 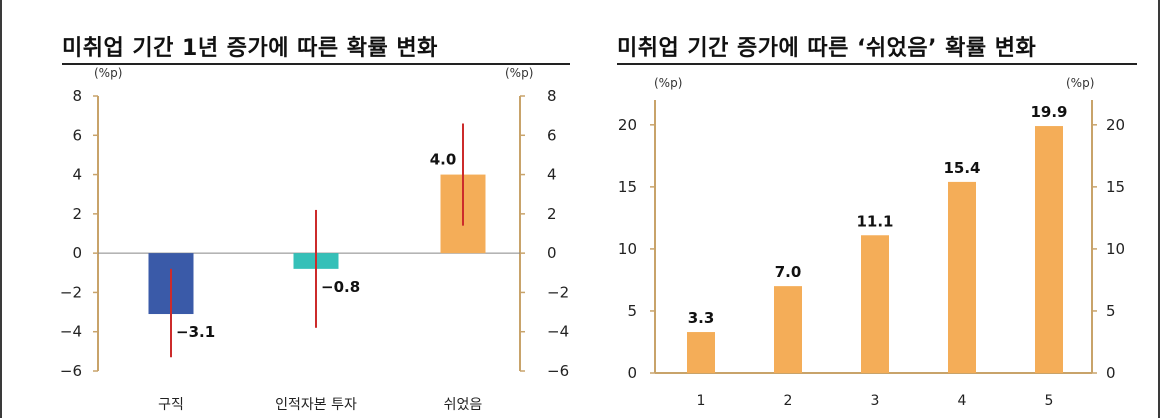 I want to click on y-tick-label-right: 6, so click(x=552, y=135).